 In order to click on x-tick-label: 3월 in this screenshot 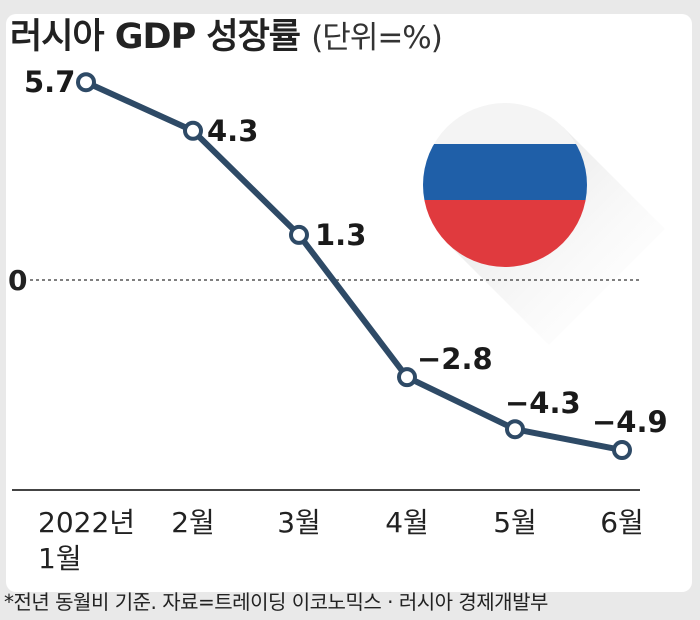, I will do `click(299, 522)`.